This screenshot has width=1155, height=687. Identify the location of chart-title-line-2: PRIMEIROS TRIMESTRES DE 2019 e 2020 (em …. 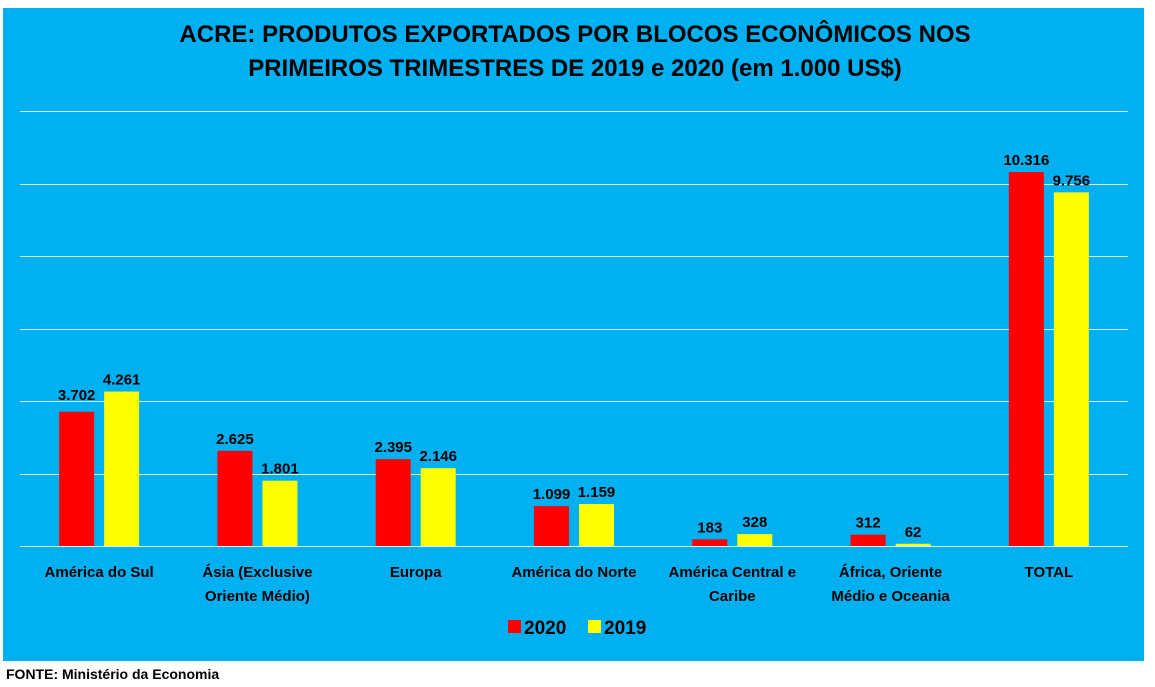
(575, 68).